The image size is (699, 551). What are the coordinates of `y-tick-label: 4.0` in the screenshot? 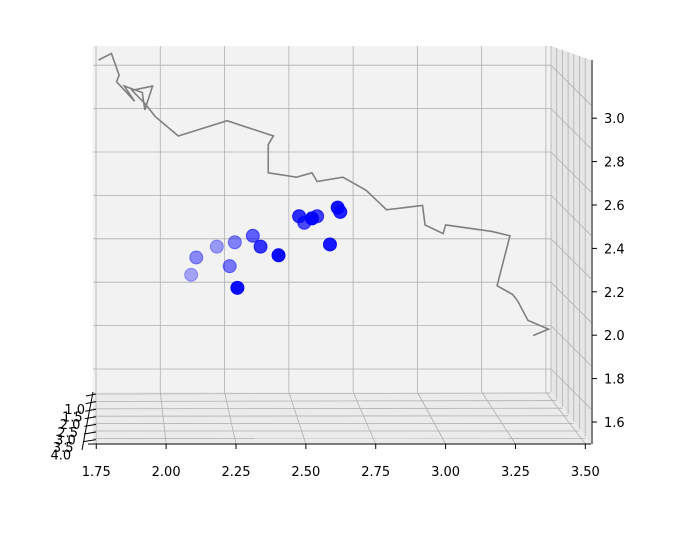 It's located at (61, 456).